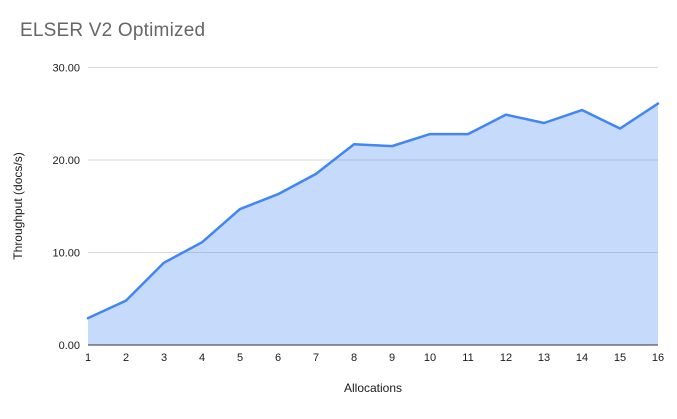  What do you see at coordinates (113, 30) in the screenshot?
I see `chart-title: ELSER V2 Optimized` at bounding box center [113, 30].